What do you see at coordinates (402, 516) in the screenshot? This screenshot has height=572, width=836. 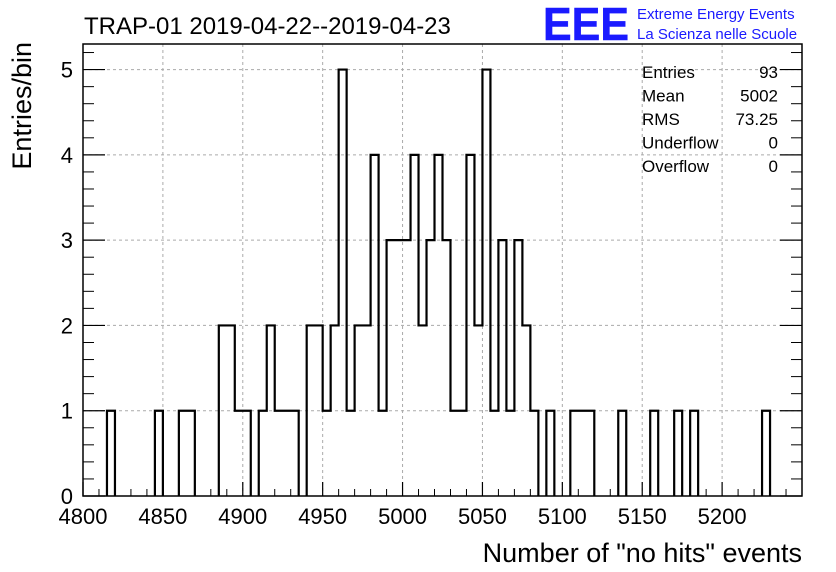 I see `x-tick-label: 5000` at bounding box center [402, 516].